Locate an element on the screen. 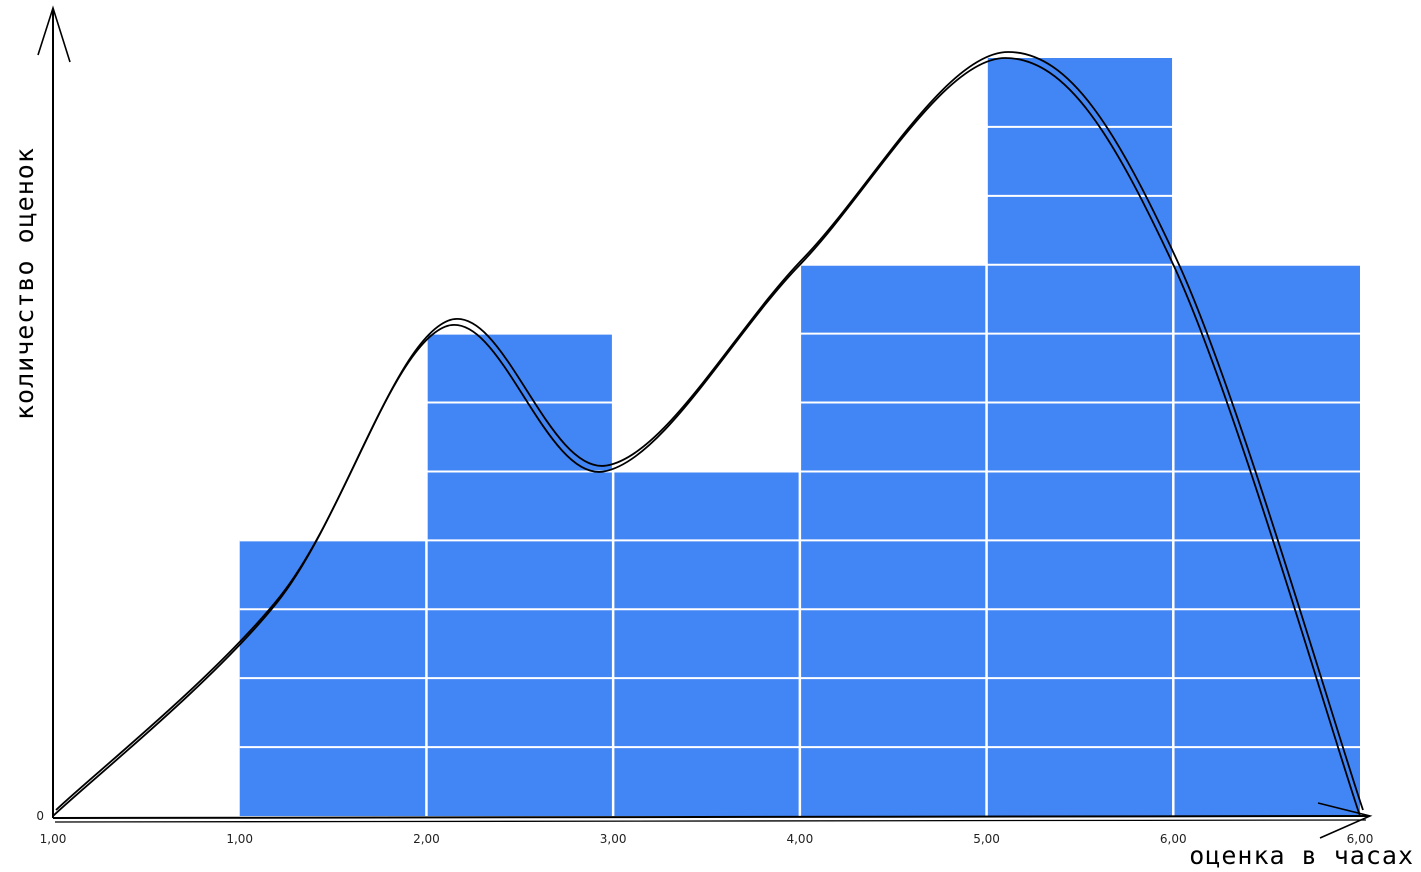  x-tick-label: 5,00 is located at coordinates (986, 839).